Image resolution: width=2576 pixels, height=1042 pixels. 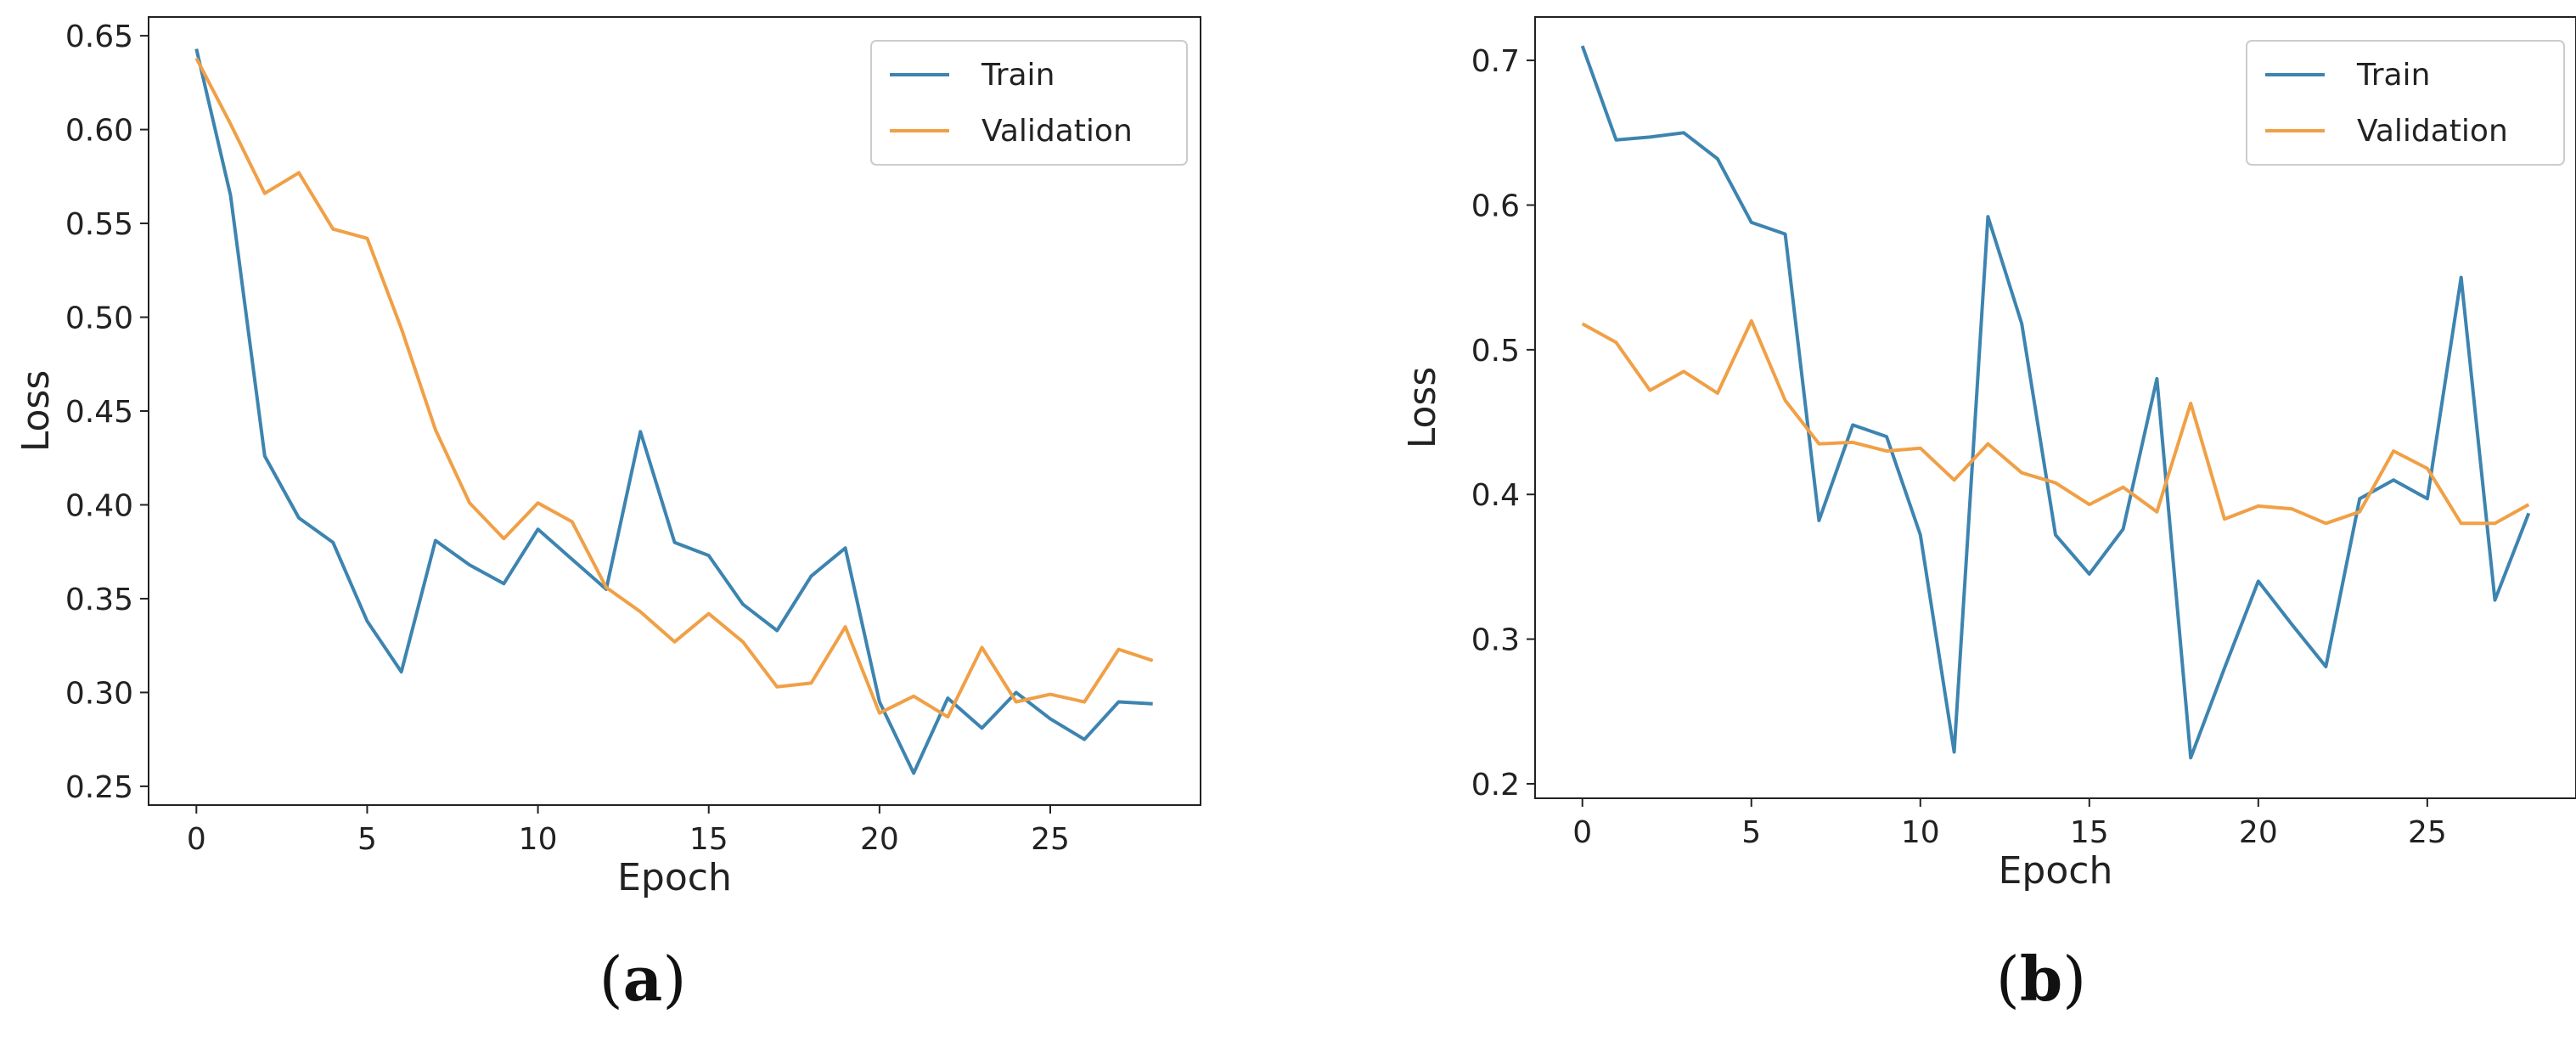 What do you see at coordinates (708, 839) in the screenshot?
I see `chart-a-x-tick-label: 15` at bounding box center [708, 839].